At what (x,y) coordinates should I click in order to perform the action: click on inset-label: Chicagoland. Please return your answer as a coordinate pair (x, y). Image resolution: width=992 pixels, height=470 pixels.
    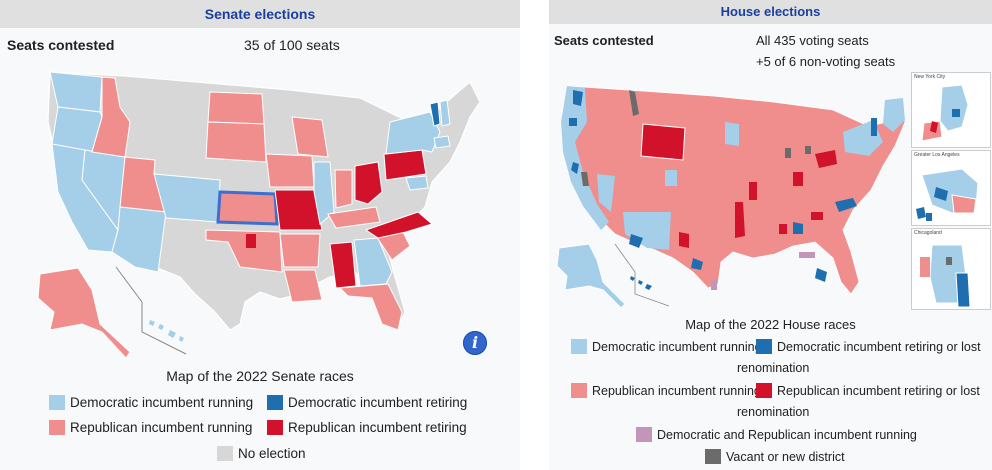
    Looking at the image, I should click on (928, 233).